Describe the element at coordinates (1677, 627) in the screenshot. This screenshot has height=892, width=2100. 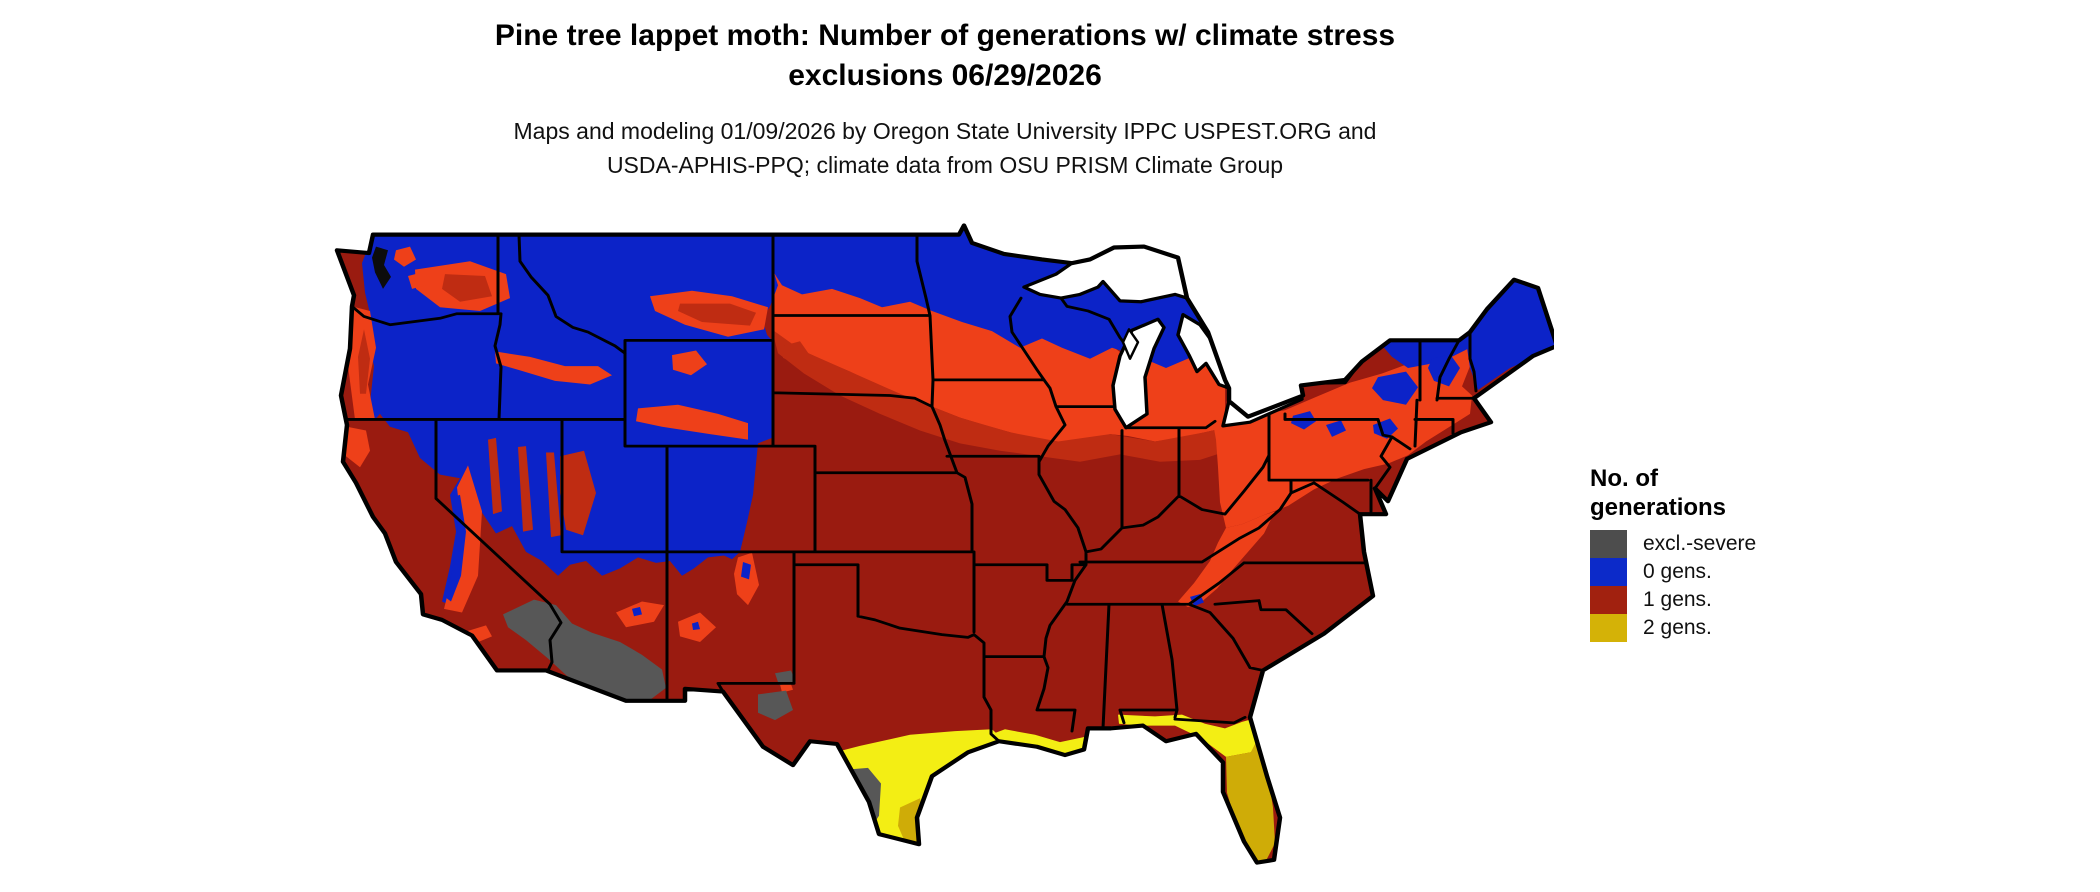
I see `legend-label-2-gens: 2 gens.` at that location.